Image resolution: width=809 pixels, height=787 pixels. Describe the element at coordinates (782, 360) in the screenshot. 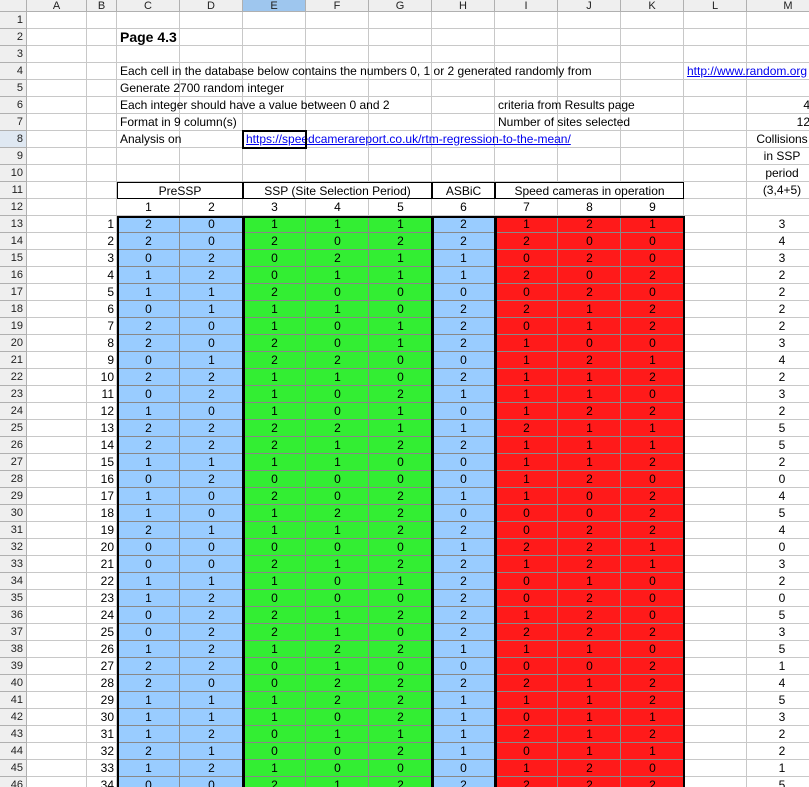

I see `collisions-value: 4` at that location.